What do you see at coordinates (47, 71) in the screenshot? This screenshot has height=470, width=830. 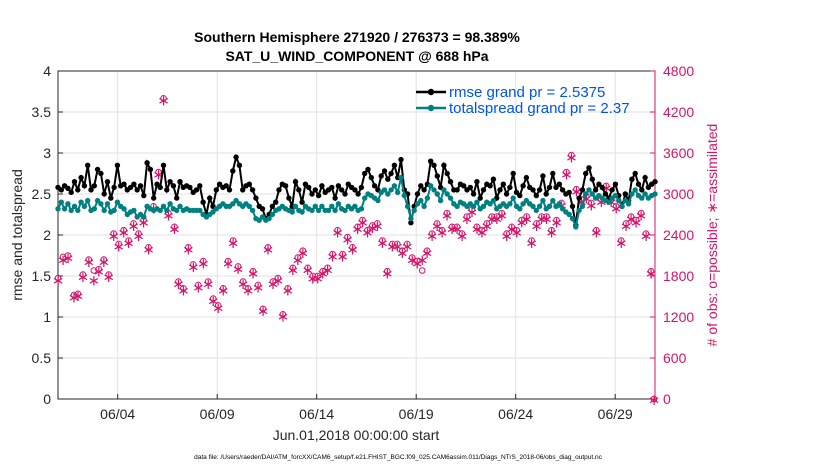 I see `left-y-tick-label: 4` at bounding box center [47, 71].